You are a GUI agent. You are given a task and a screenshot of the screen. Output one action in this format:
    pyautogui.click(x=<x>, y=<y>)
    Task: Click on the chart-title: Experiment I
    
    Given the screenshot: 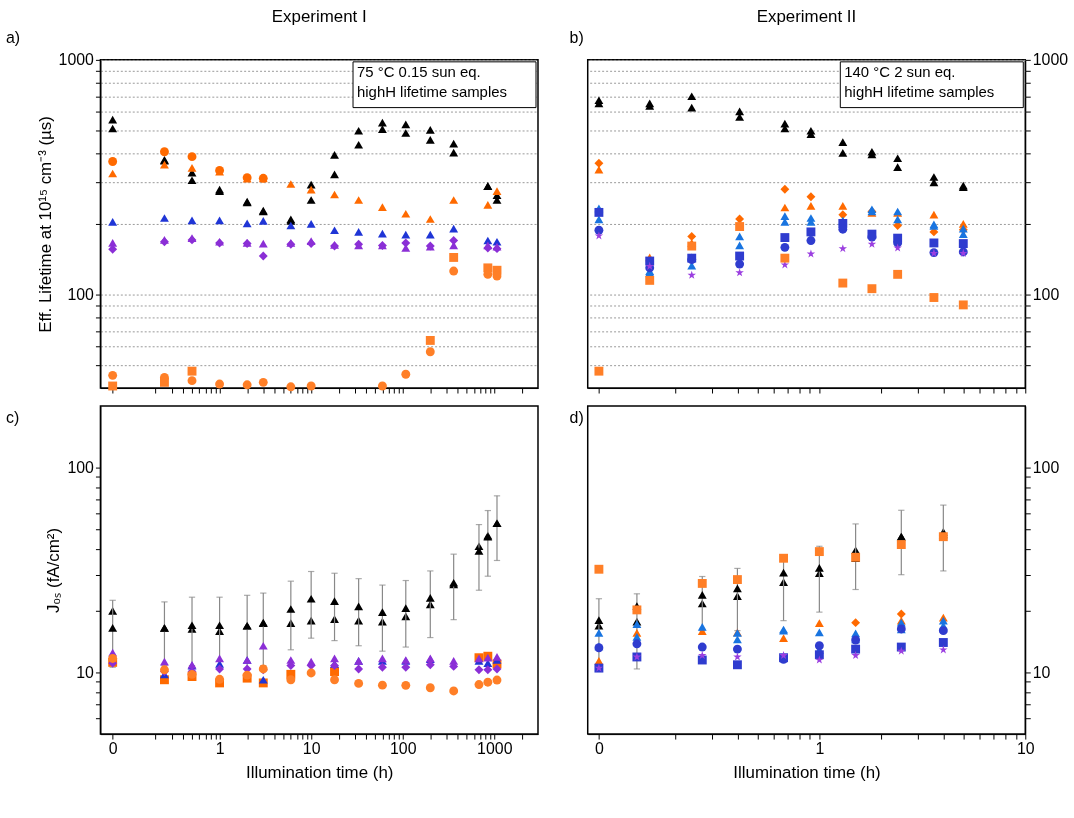 What is the action you would take?
    pyautogui.click(x=319, y=17)
    